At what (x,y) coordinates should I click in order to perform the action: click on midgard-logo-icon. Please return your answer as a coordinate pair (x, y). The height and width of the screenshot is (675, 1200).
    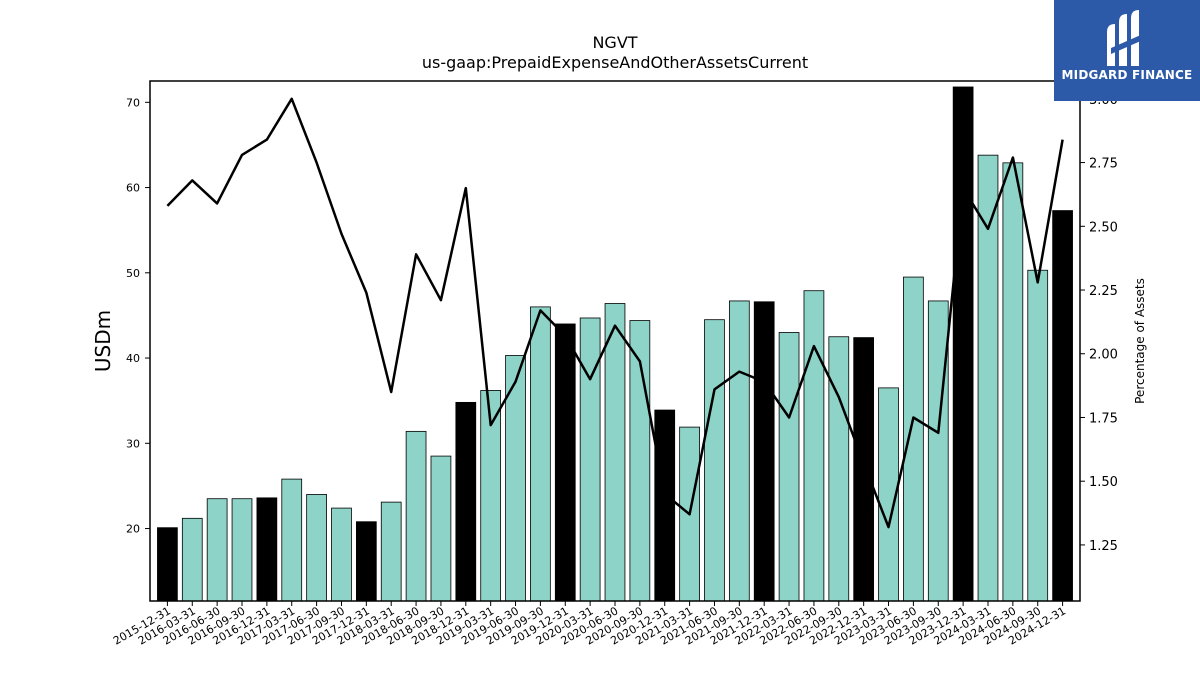
    Looking at the image, I should click on (1125, 38).